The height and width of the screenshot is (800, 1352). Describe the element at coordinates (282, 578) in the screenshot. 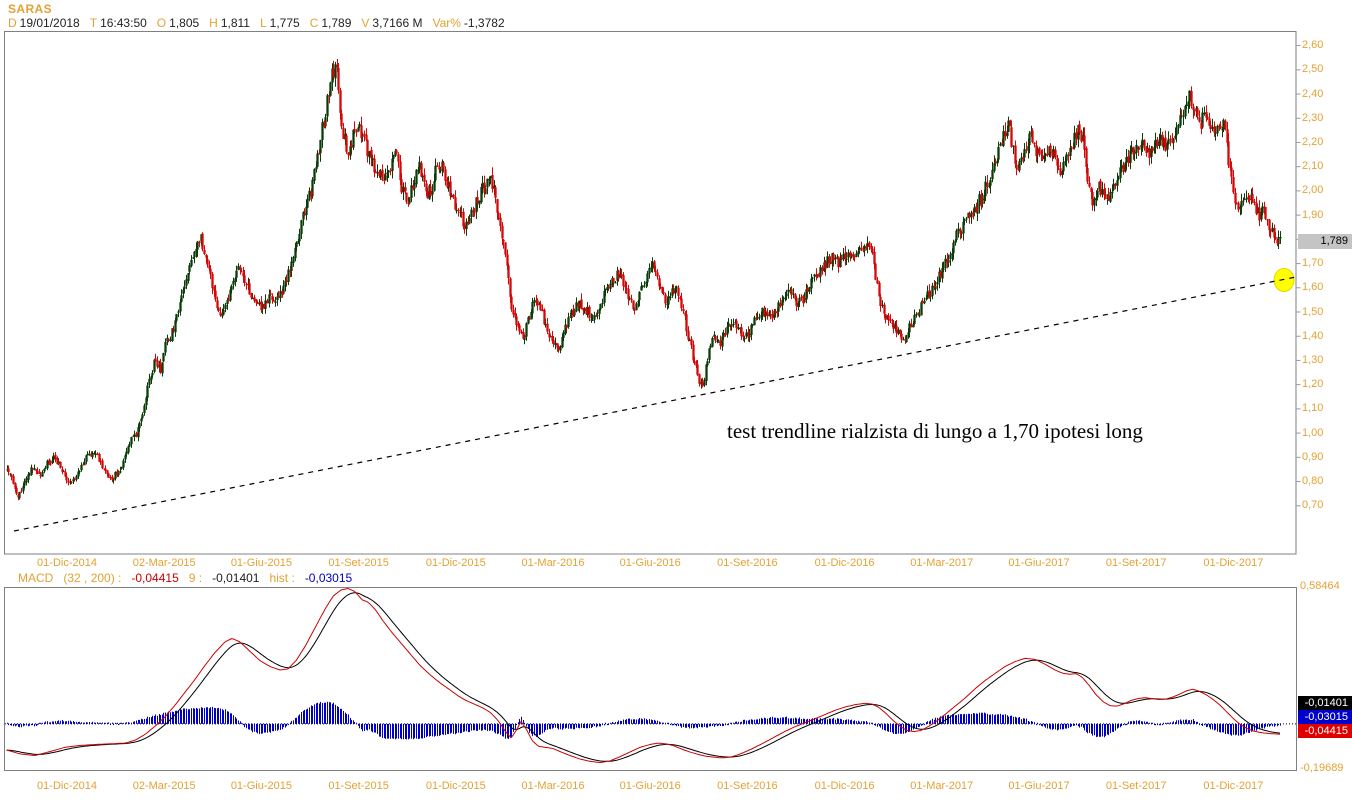

I see `macd-header-part: hist :` at that location.